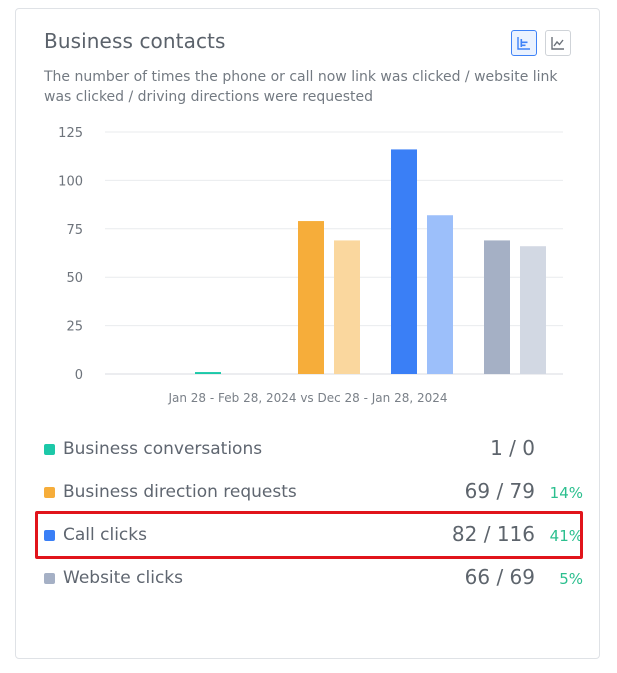 The height and width of the screenshot is (673, 617). What do you see at coordinates (74, 278) in the screenshot?
I see `y-tick-label: 50` at bounding box center [74, 278].